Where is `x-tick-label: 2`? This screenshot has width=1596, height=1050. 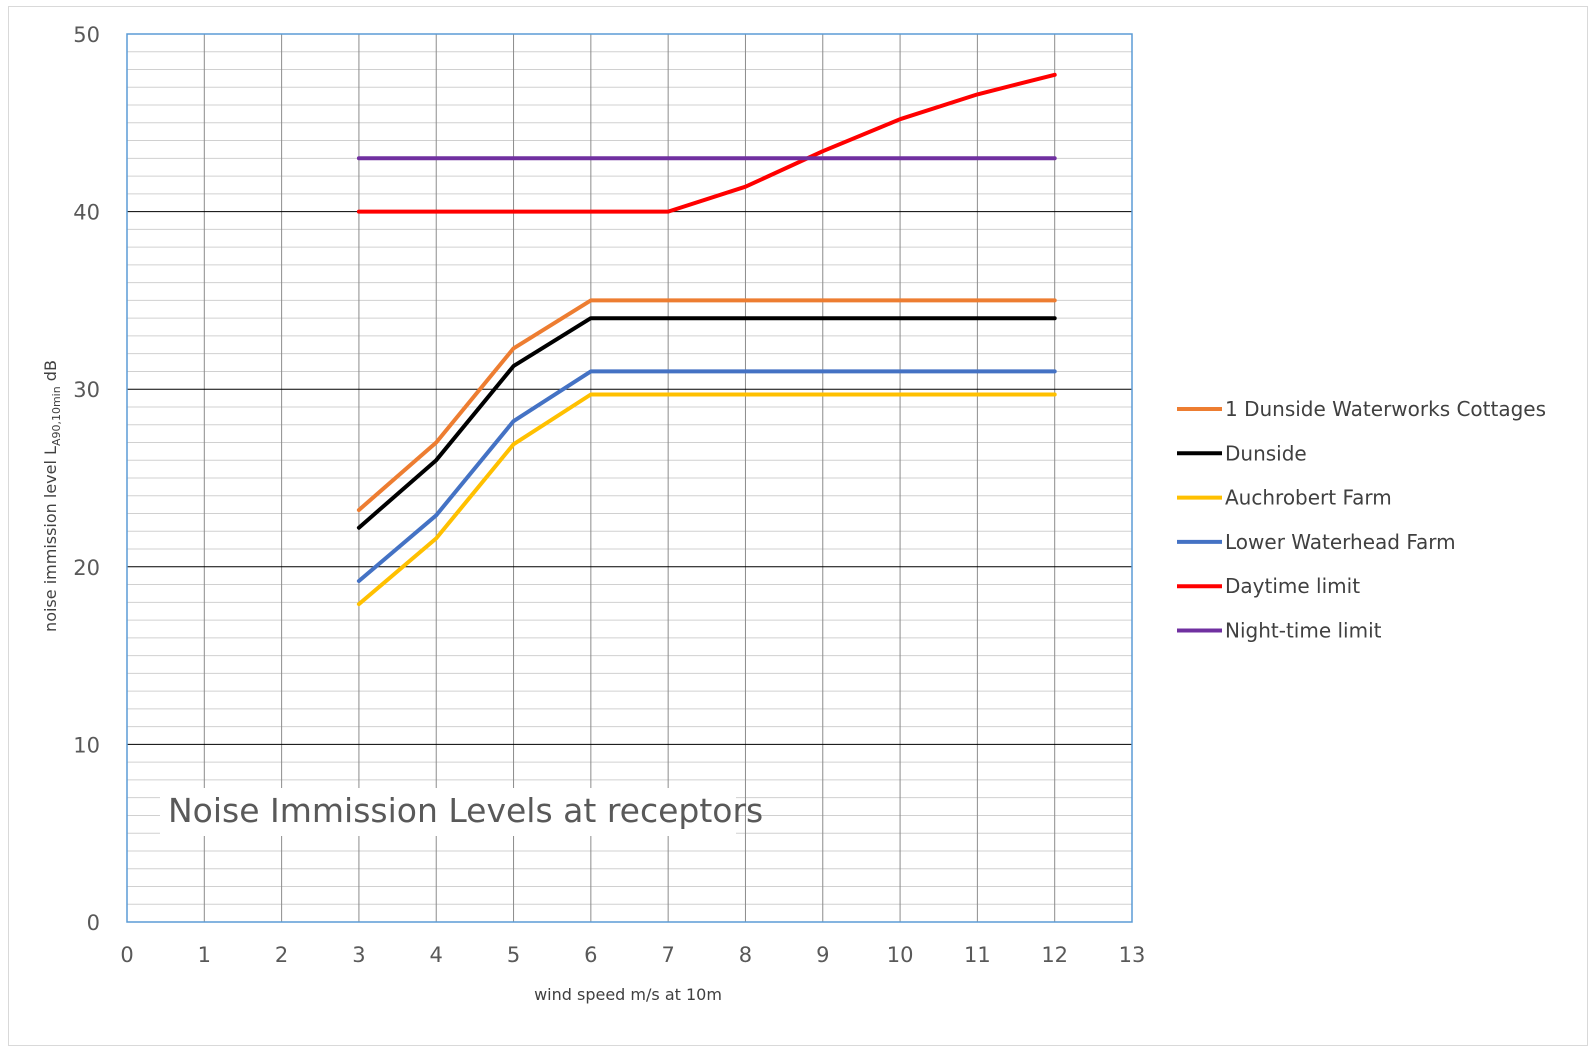 x-tick-label: 2 is located at coordinates (281, 955).